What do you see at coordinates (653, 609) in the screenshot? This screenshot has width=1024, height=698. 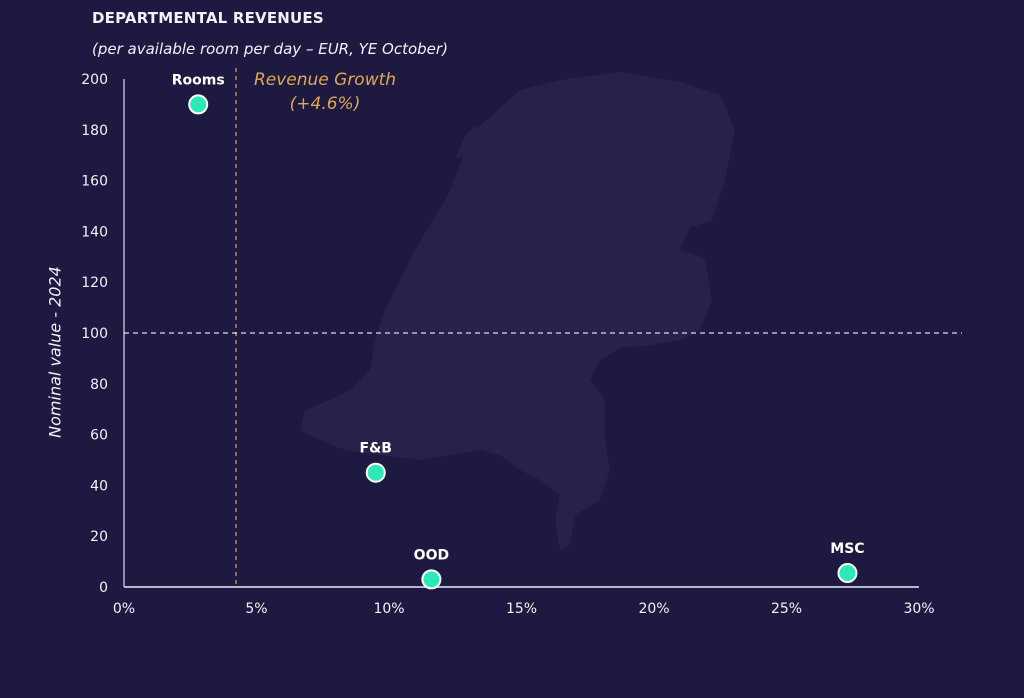 I see `x-tick-label: 20%` at bounding box center [653, 609].